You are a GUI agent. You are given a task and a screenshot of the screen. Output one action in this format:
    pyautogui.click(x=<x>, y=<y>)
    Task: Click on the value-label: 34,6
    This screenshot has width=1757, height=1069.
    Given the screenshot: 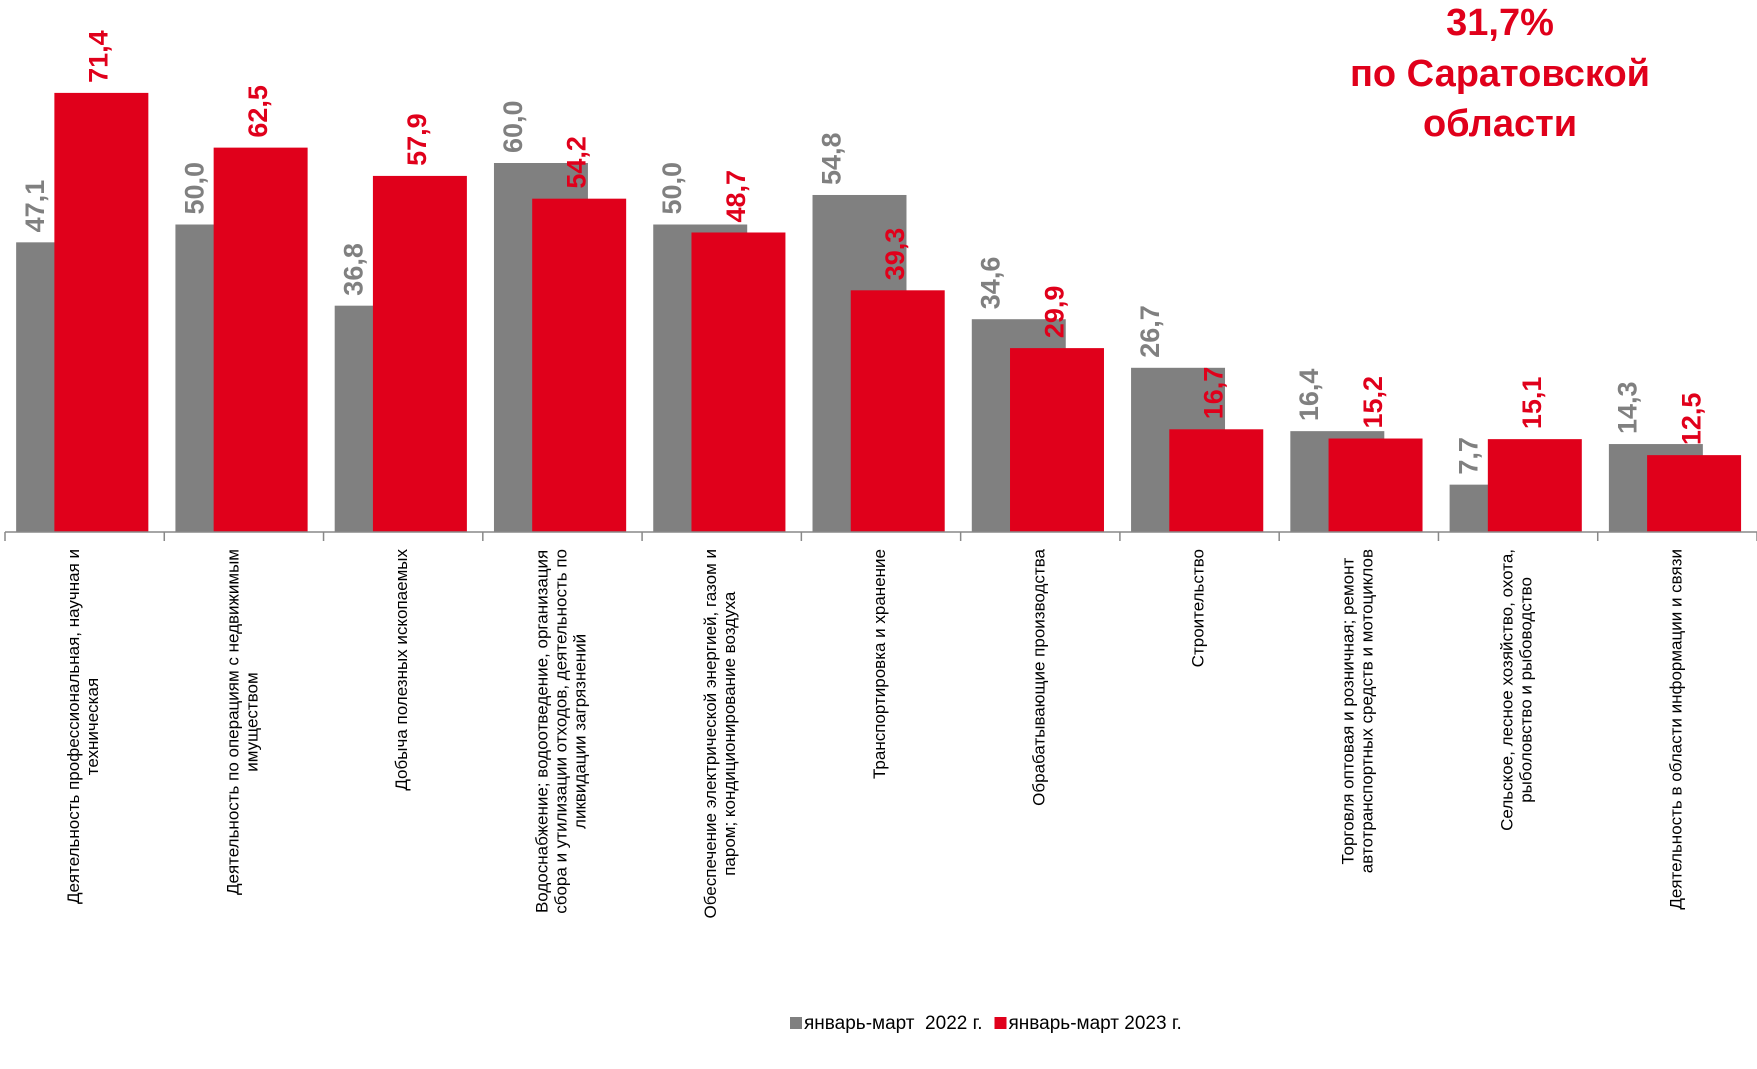 What is the action you would take?
    pyautogui.click(x=991, y=283)
    